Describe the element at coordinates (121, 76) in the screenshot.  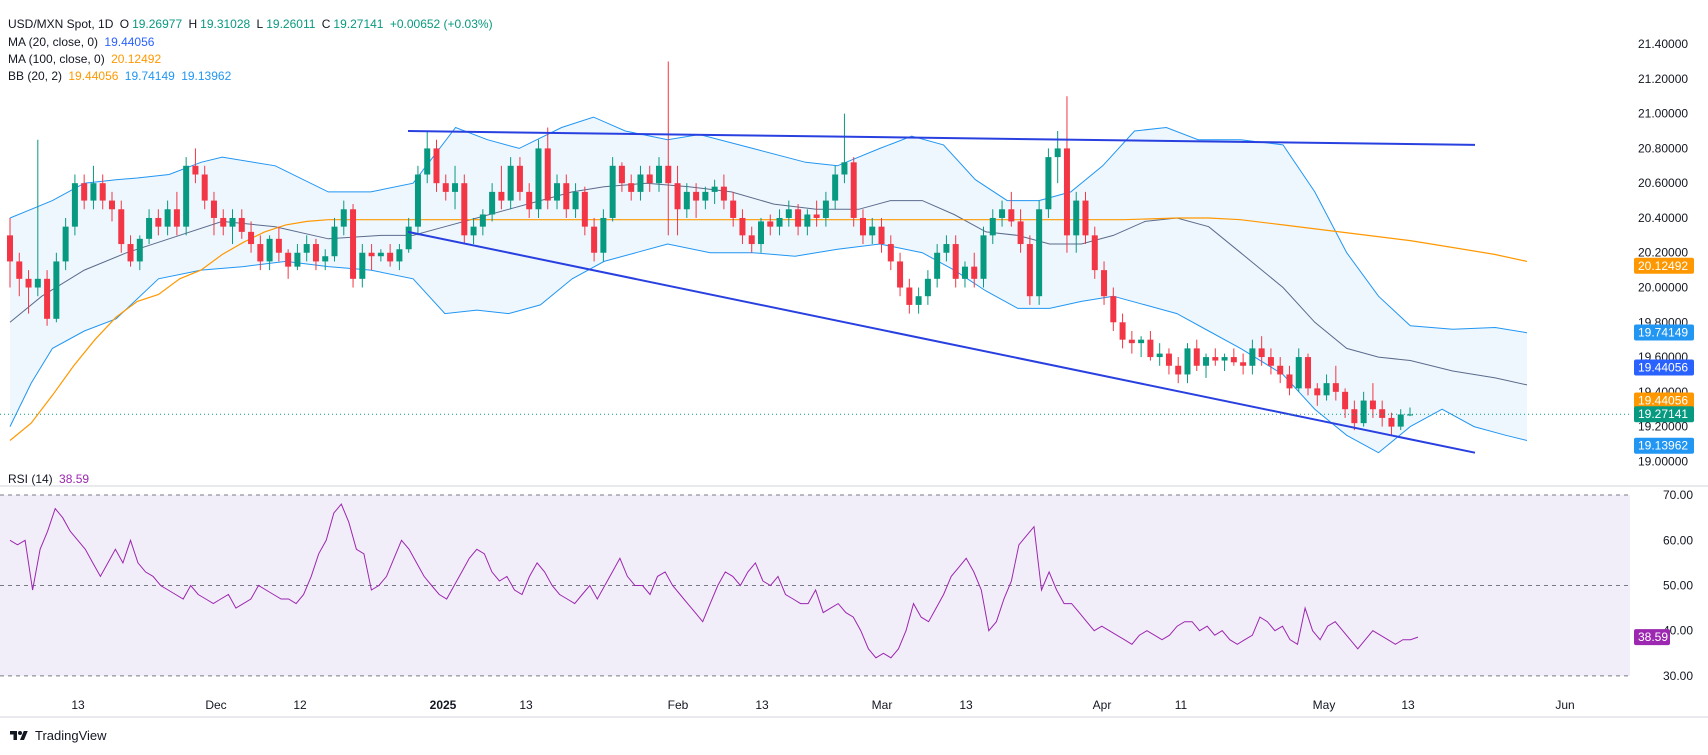
I see `bb-legend: BB (20, 2) 19.44056 19.74149 19.13962` at that location.